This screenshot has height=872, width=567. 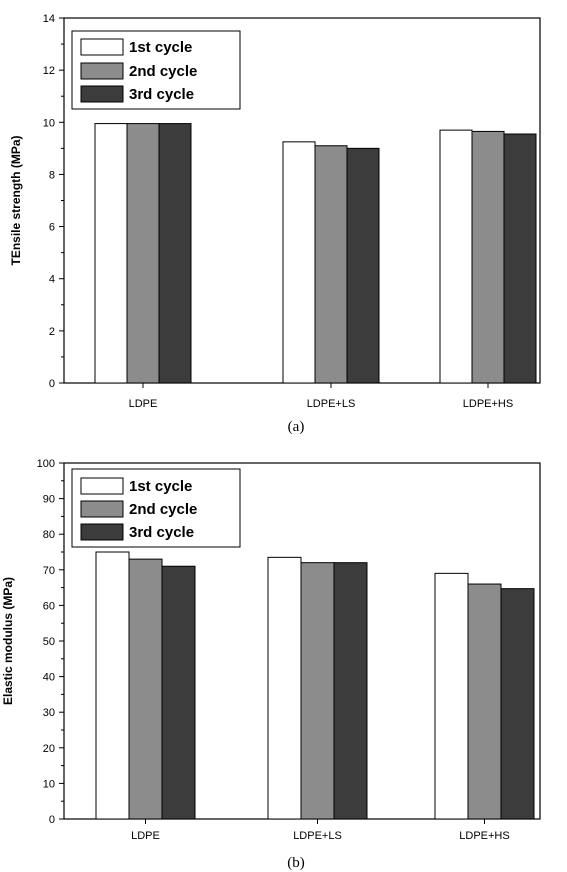 What do you see at coordinates (46, 464) in the screenshot?
I see `y-tick-label: 100` at bounding box center [46, 464].